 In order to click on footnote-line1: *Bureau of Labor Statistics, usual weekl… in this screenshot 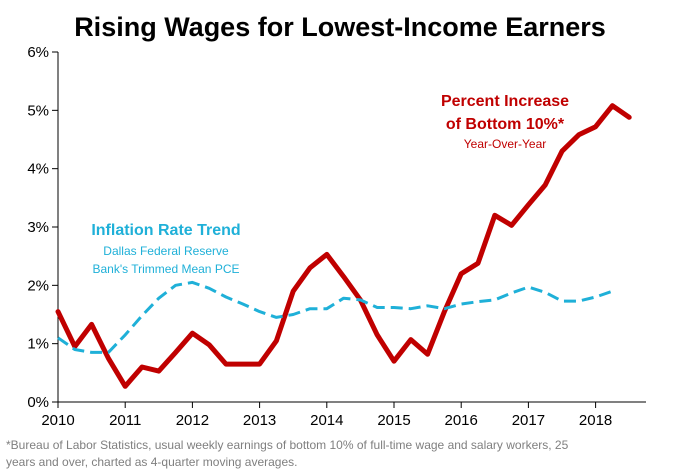, I will do `click(287, 445)`.